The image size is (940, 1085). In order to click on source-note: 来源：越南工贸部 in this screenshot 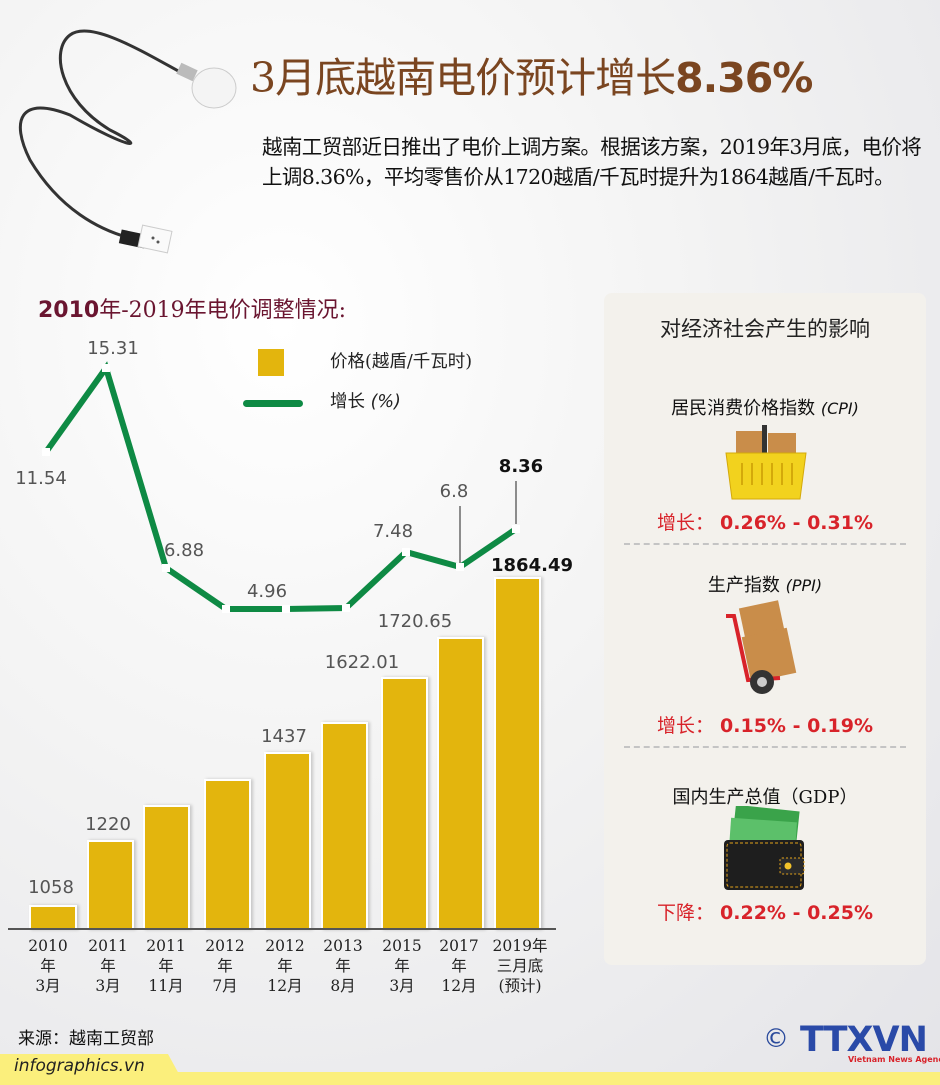, I will do `click(86, 1039)`.